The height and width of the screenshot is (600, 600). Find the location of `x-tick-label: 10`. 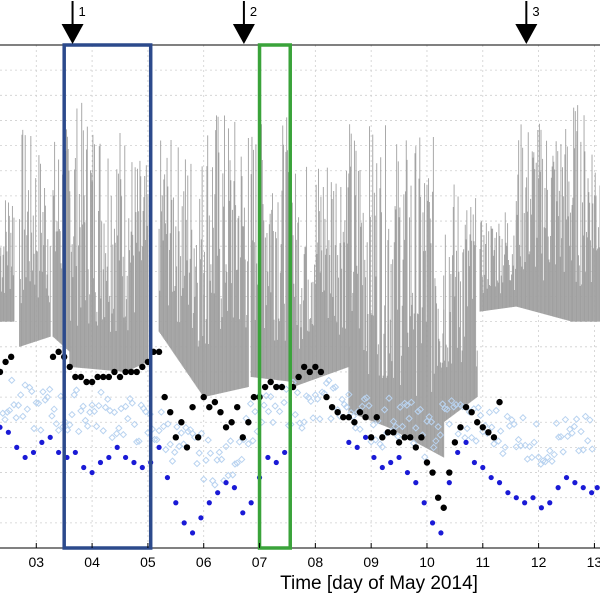

x-tick-label: 10 is located at coordinates (427, 562).